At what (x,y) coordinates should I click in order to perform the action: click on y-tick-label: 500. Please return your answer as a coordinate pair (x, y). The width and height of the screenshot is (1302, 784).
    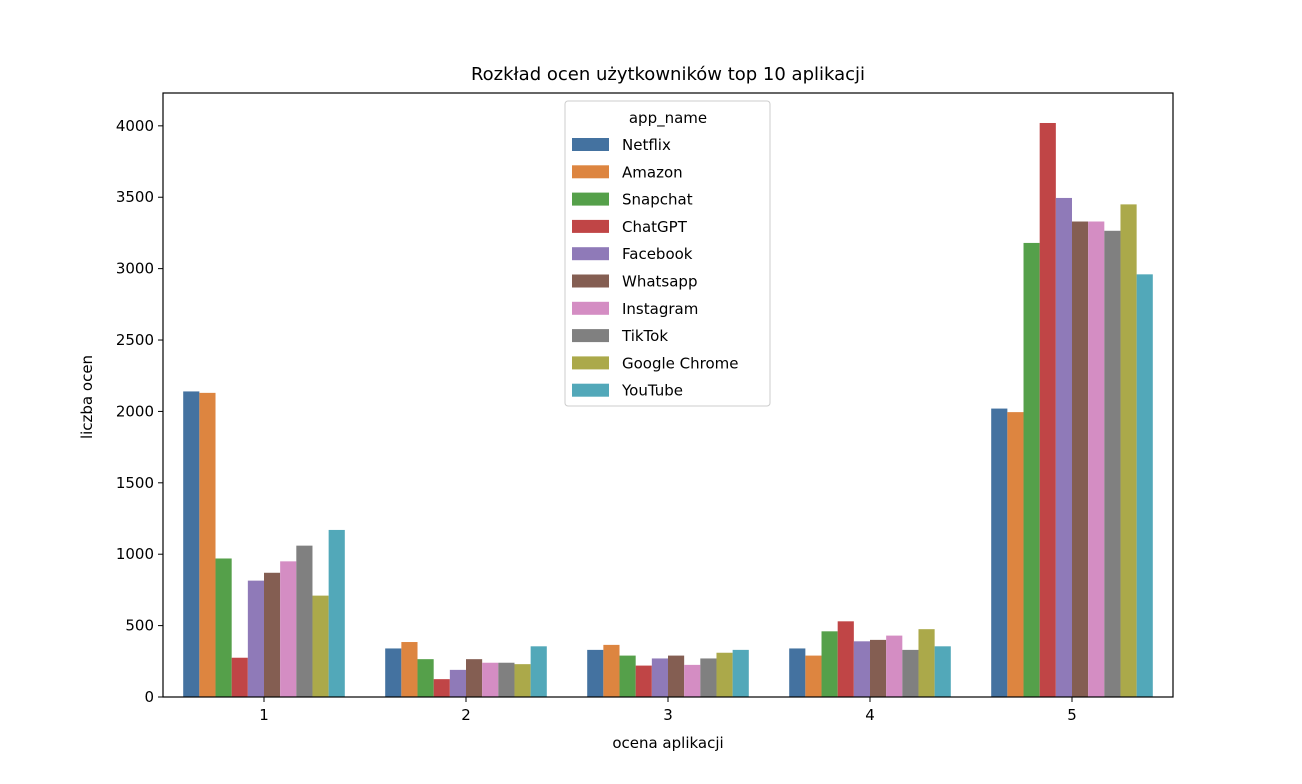
    Looking at the image, I should click on (139, 626).